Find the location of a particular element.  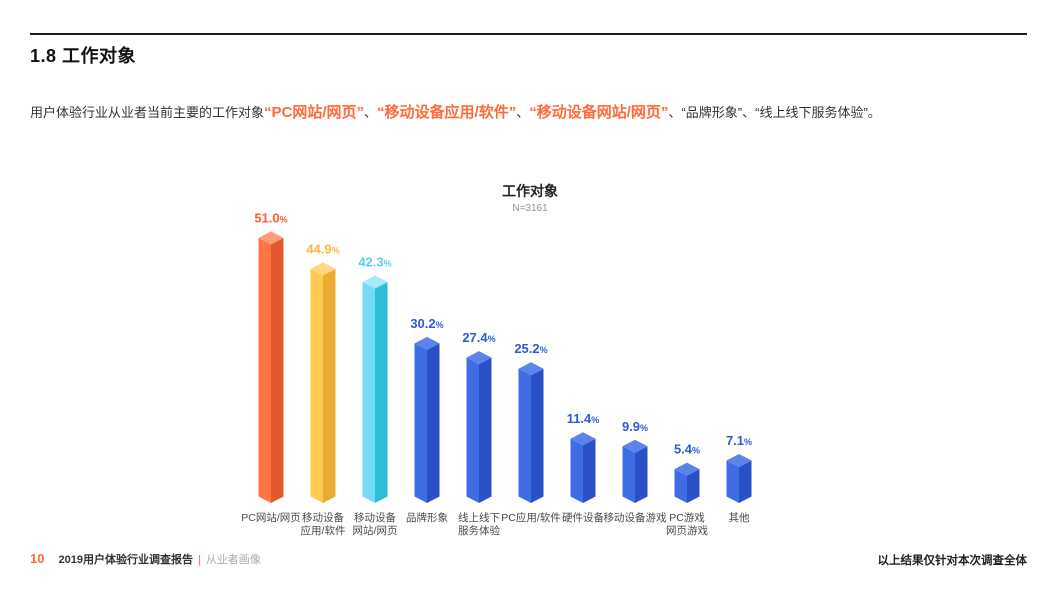

chart-bar-0: 51.0% PC网站/网页 is located at coordinates (271, 367).